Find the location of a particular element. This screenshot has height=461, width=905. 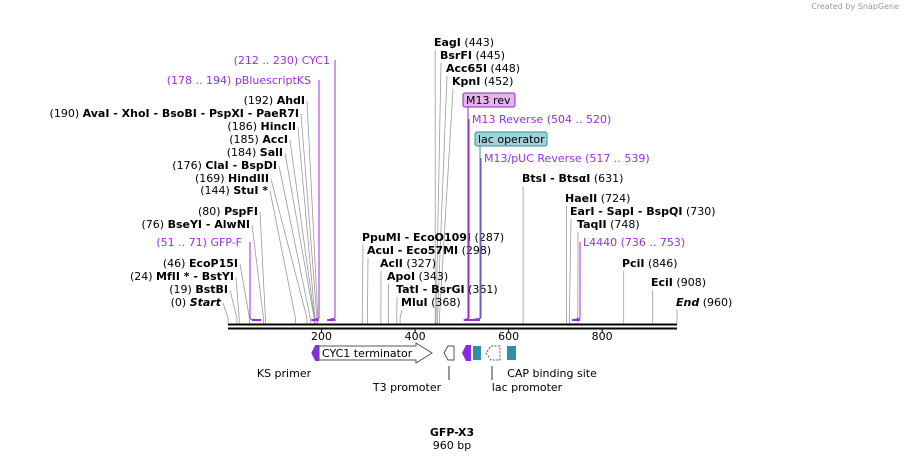

site-label-start: (0) Start is located at coordinates (196, 302).